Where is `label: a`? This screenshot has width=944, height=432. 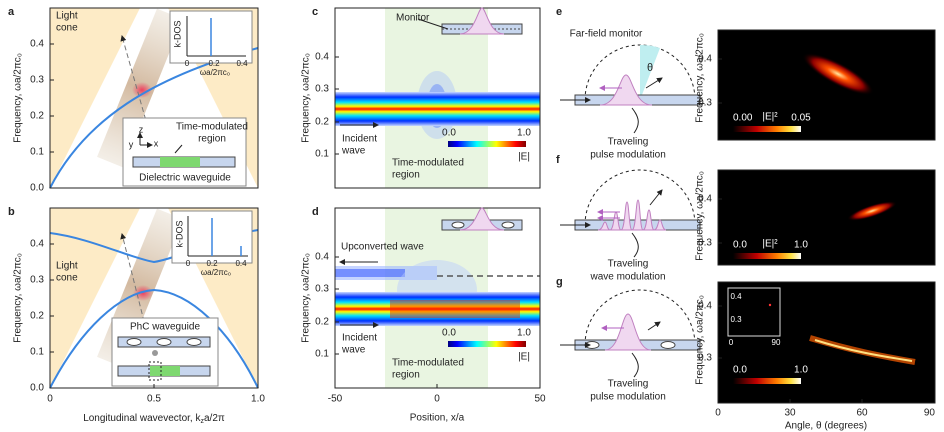 label: a is located at coordinates (11, 12).